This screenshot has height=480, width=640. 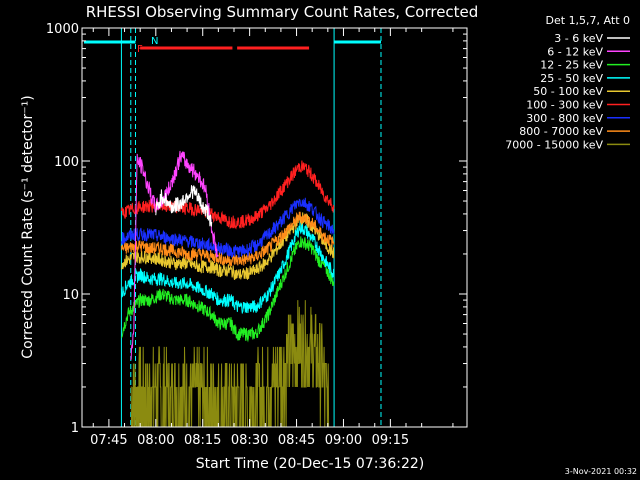 I want to click on legend-entry-label: 800 - 7000 keV, so click(x=561, y=131).